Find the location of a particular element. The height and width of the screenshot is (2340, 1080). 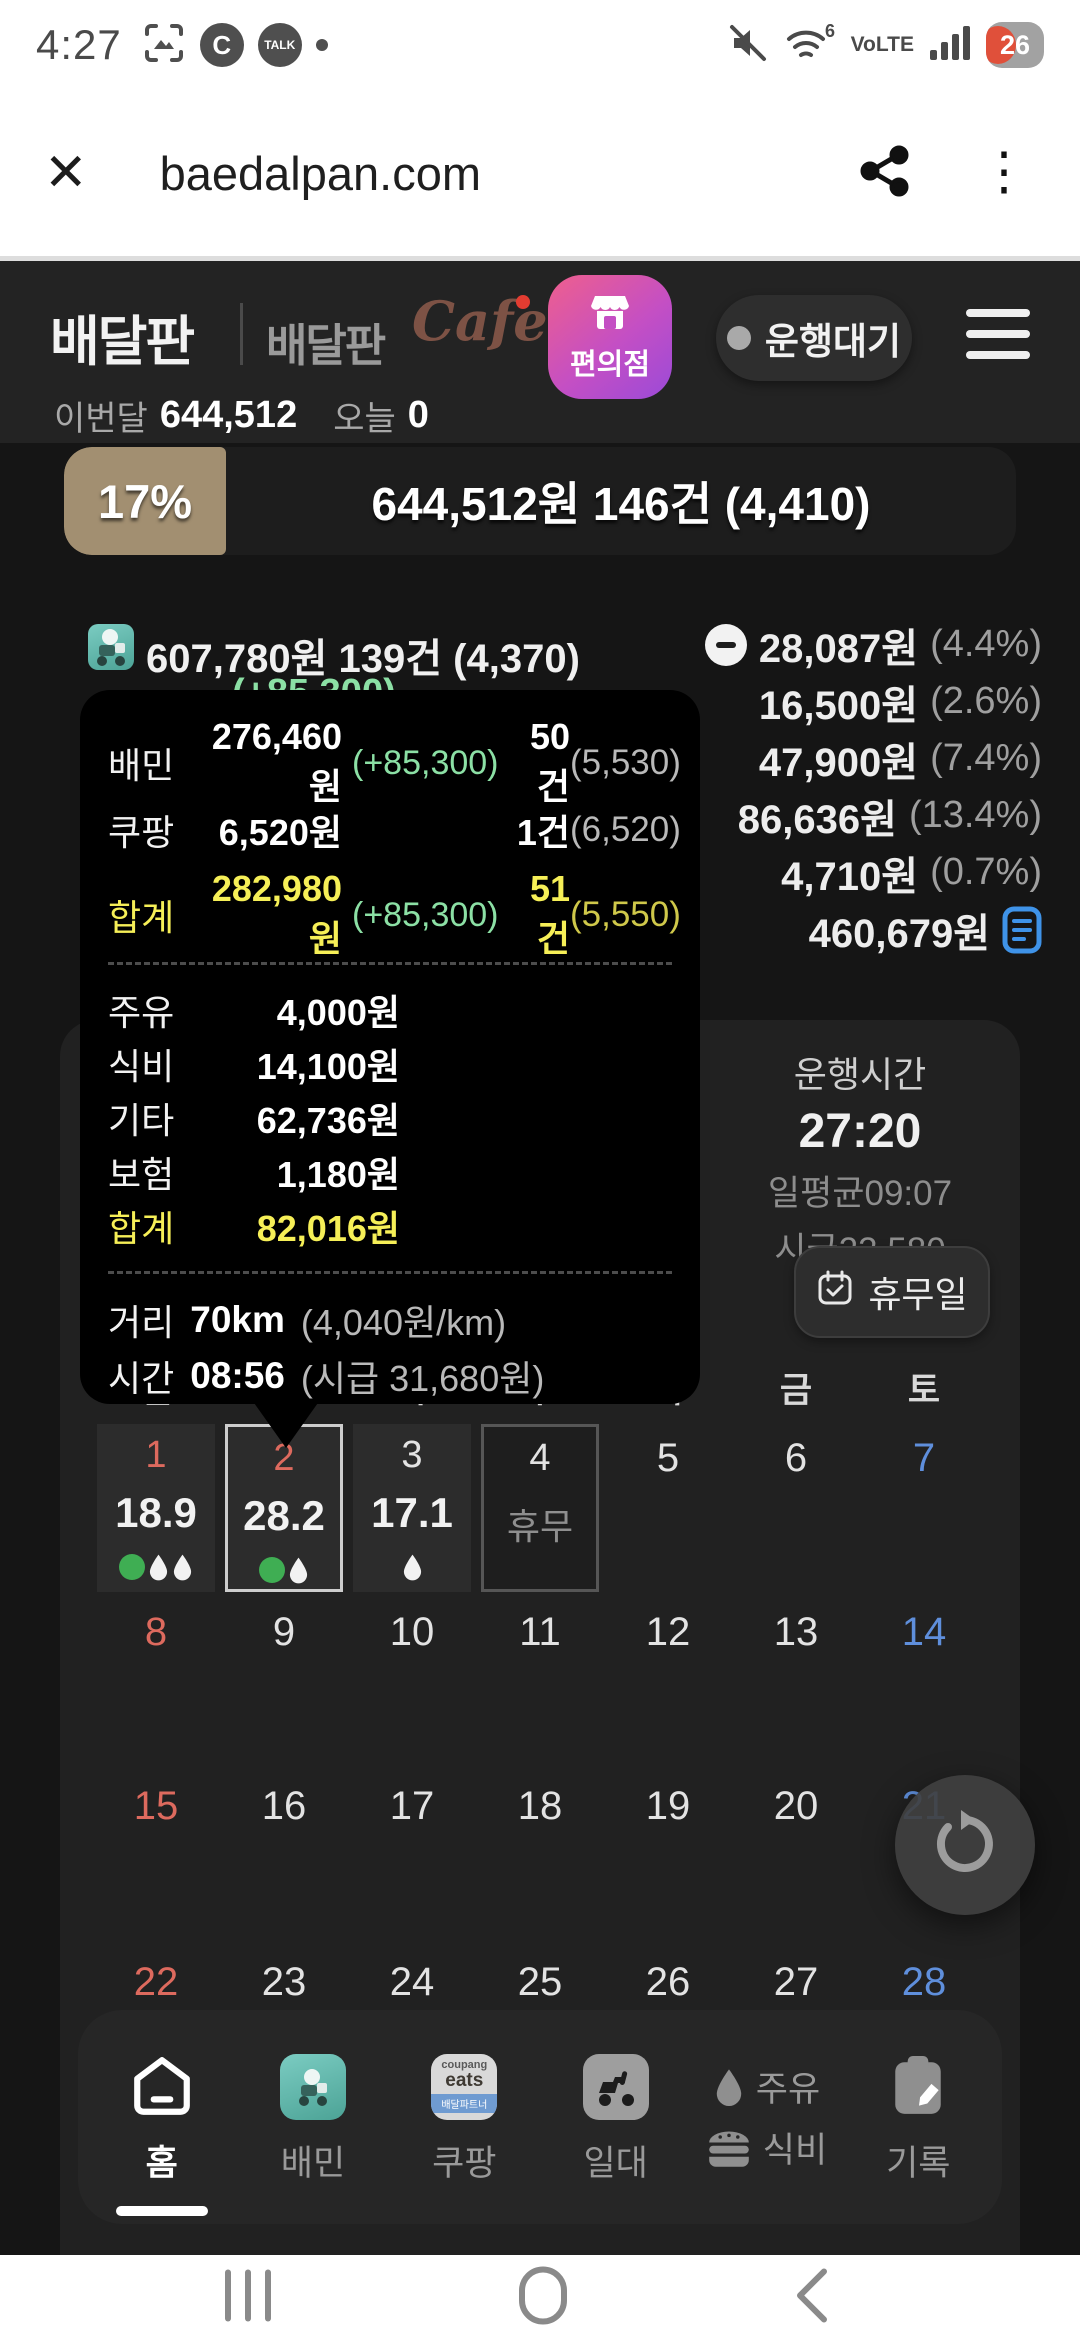

calendar-day: 13 is located at coordinates (796, 1632).